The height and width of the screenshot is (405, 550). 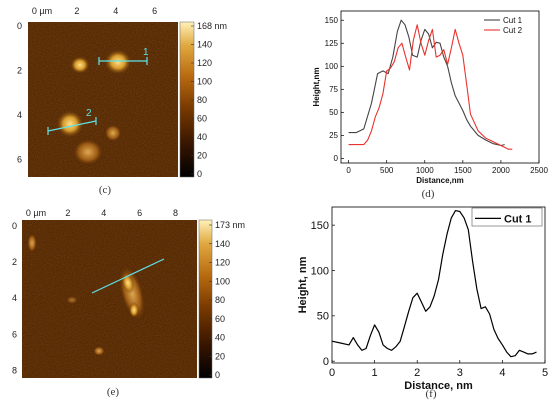 What do you see at coordinates (431, 394) in the screenshot?
I see `panel-label-f: (f)` at bounding box center [431, 394].